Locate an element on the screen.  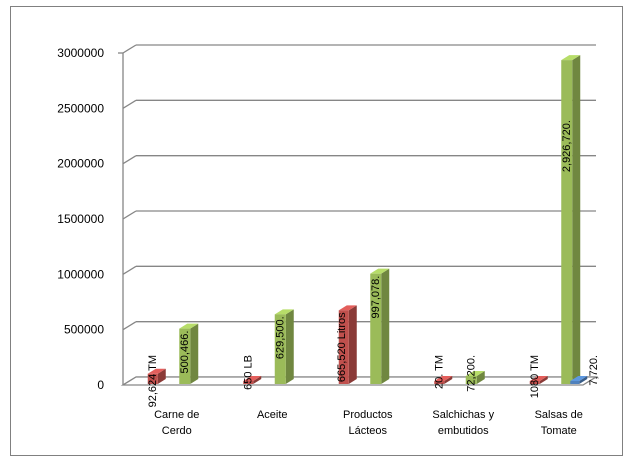
y-tick-label: 2000000 is located at coordinates (80, 164).